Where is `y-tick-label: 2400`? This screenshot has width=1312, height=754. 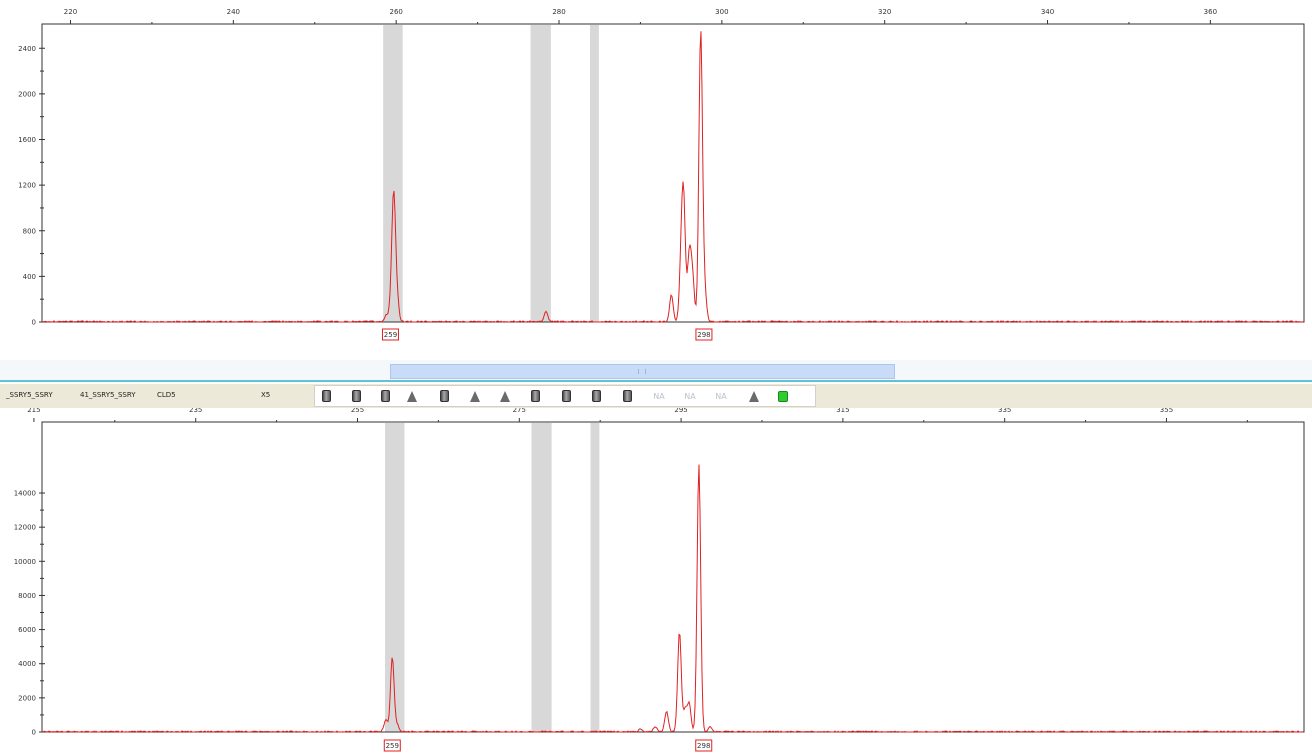 y-tick-label: 2400 is located at coordinates (27, 49).